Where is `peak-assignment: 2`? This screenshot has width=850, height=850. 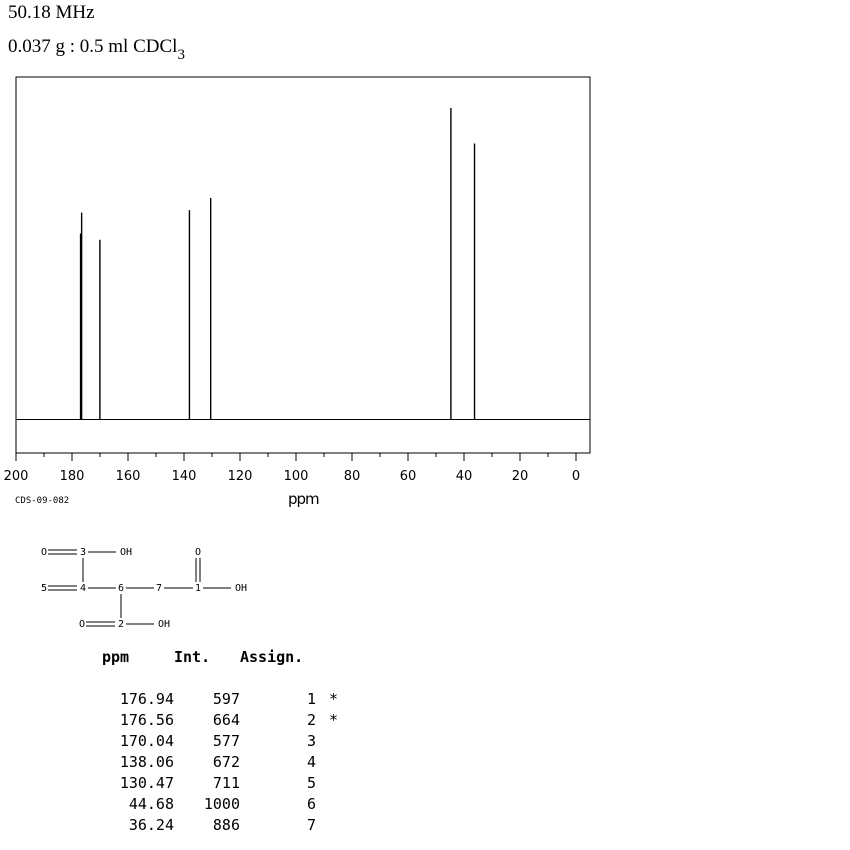
peak-assignment: 2 is located at coordinates (311, 719).